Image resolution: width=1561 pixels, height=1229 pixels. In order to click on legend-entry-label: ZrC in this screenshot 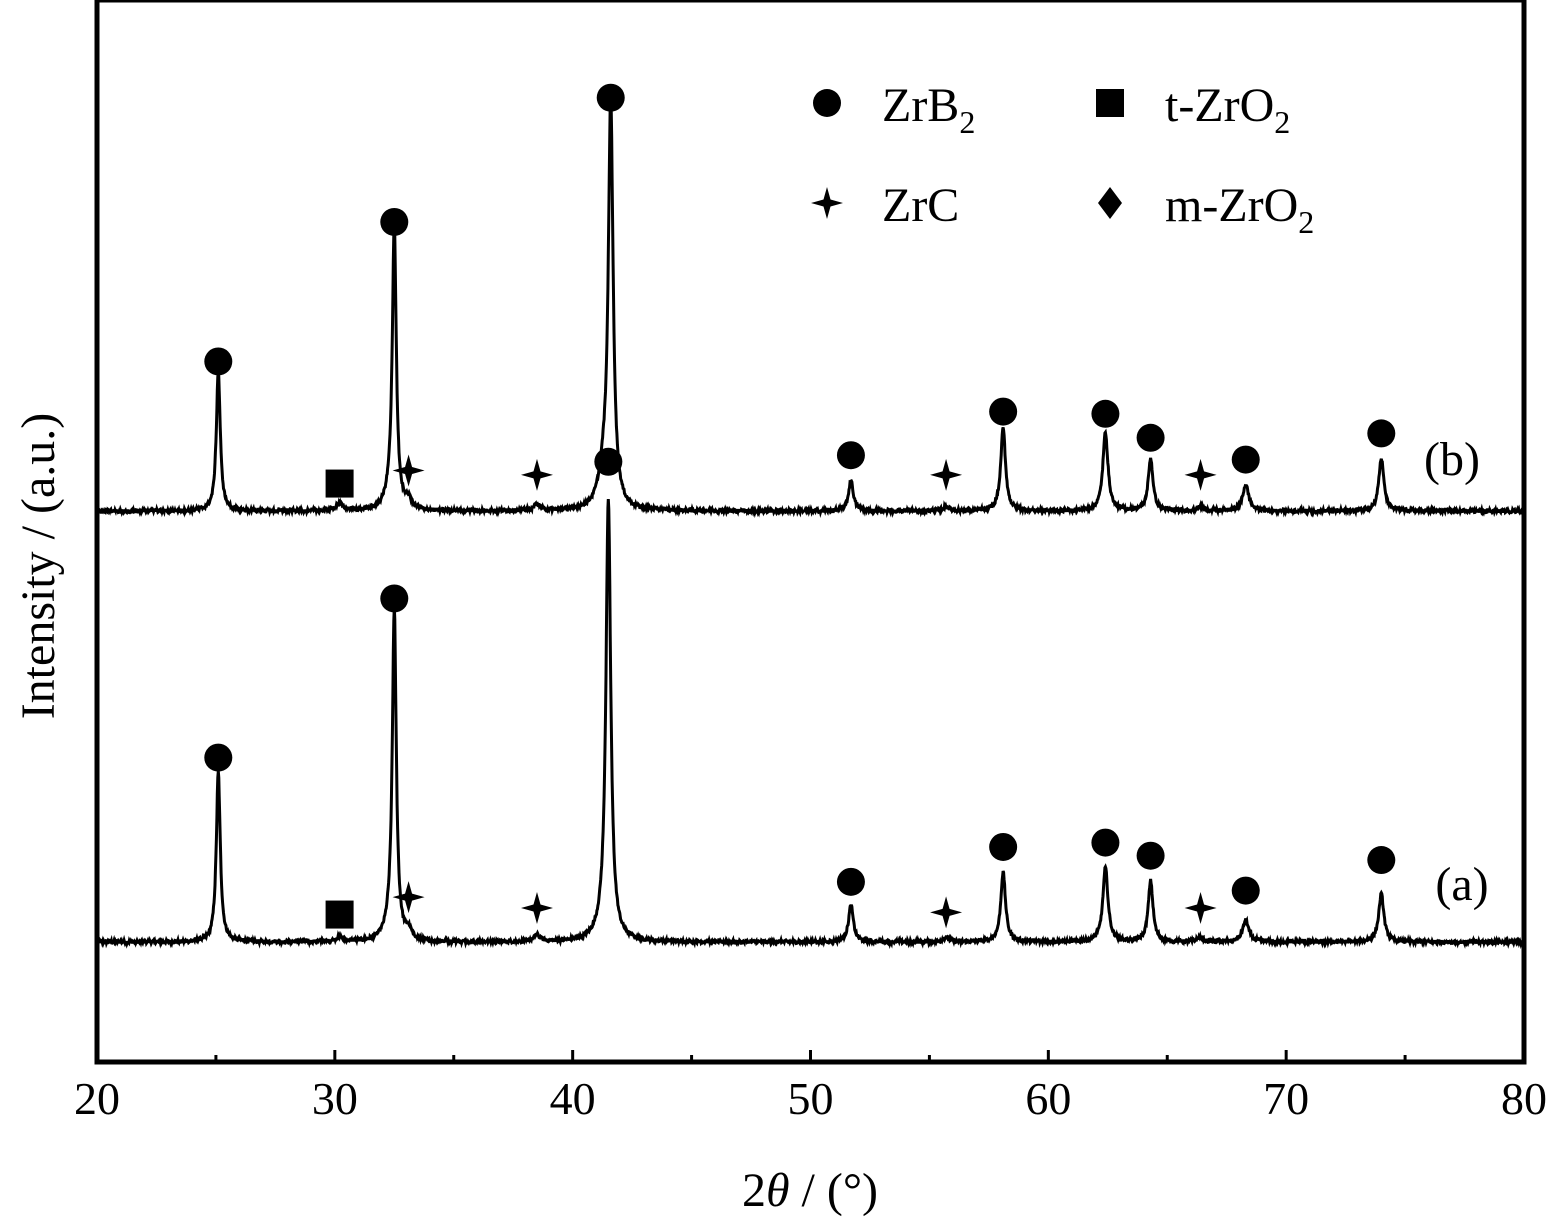, I will do `click(920, 205)`.